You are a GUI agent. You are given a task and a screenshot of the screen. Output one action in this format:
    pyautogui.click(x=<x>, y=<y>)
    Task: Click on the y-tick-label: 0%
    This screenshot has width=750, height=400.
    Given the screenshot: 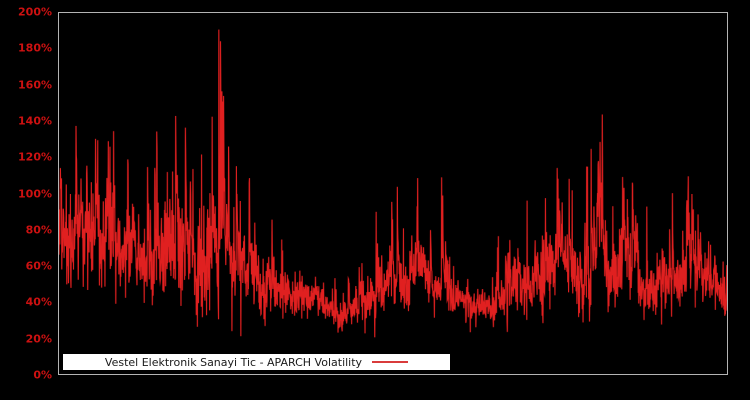 What is the action you would take?
    pyautogui.click(x=42, y=375)
    